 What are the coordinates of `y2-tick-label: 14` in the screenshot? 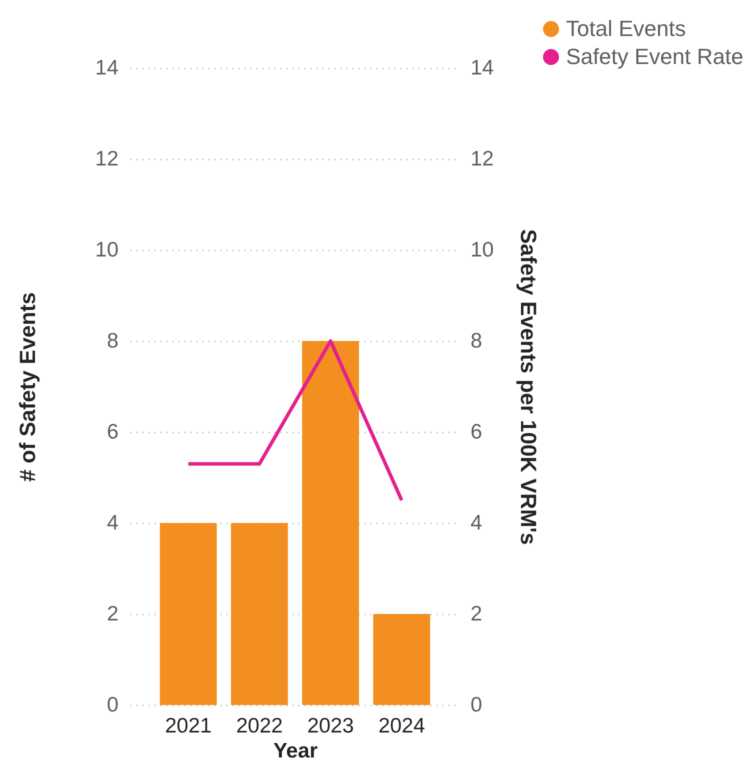 It's located at (482, 68).